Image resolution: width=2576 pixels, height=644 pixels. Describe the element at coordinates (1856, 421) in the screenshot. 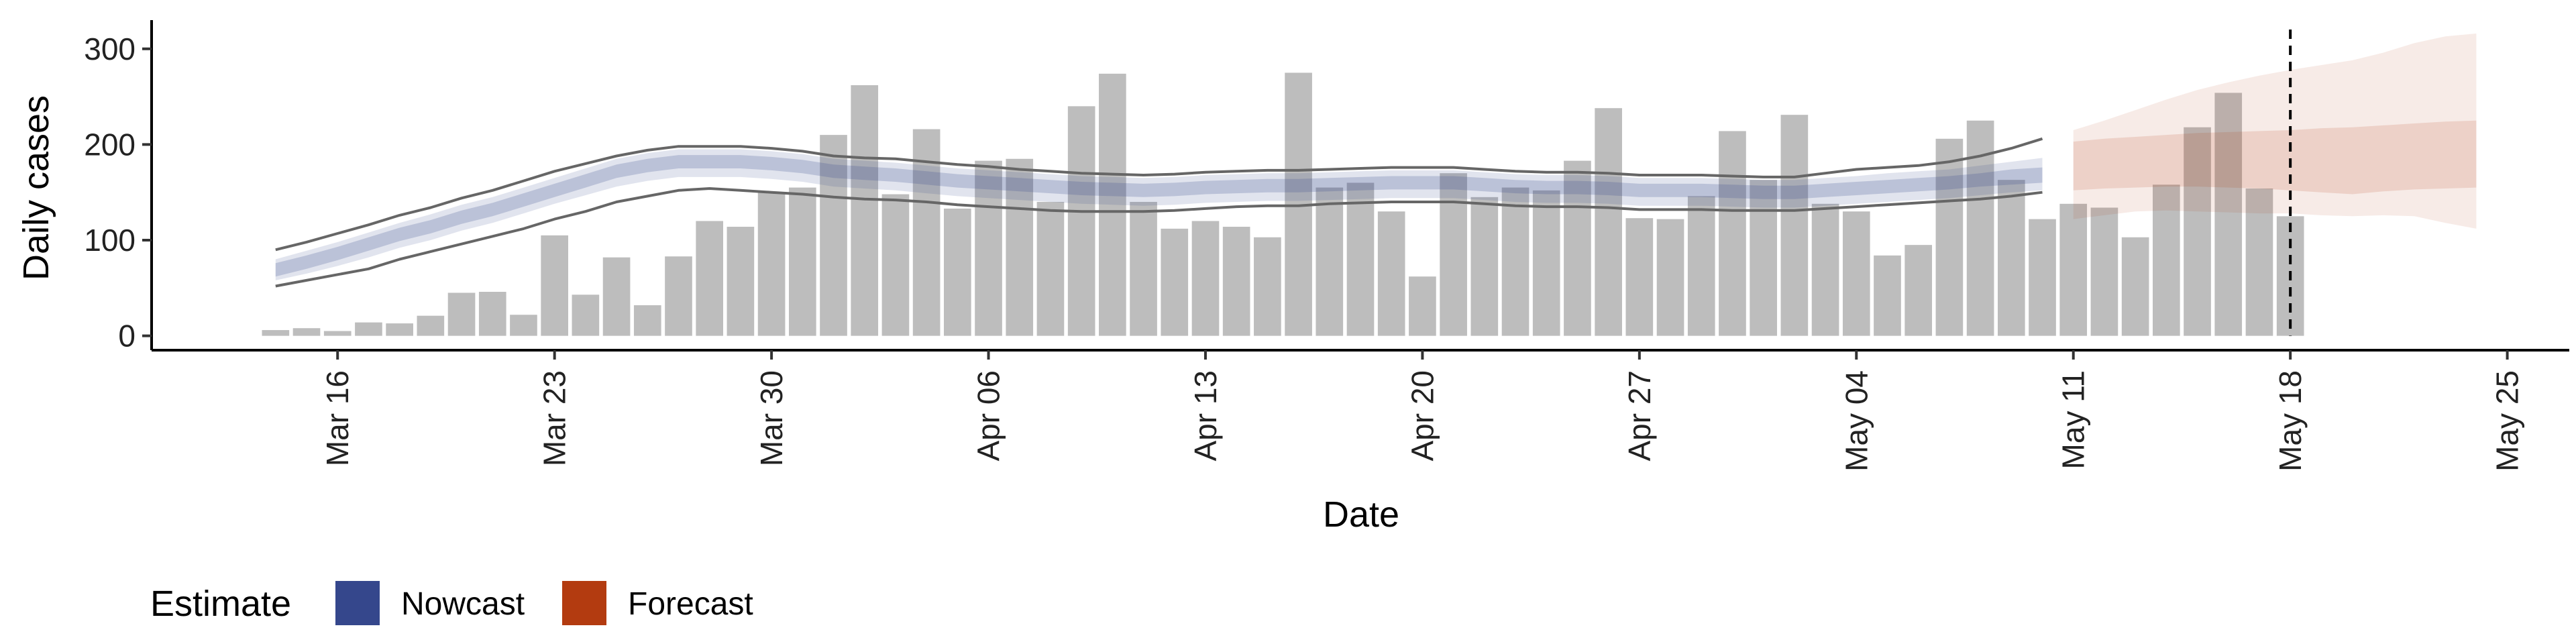

I see `x-tick-label: May 04` at that location.